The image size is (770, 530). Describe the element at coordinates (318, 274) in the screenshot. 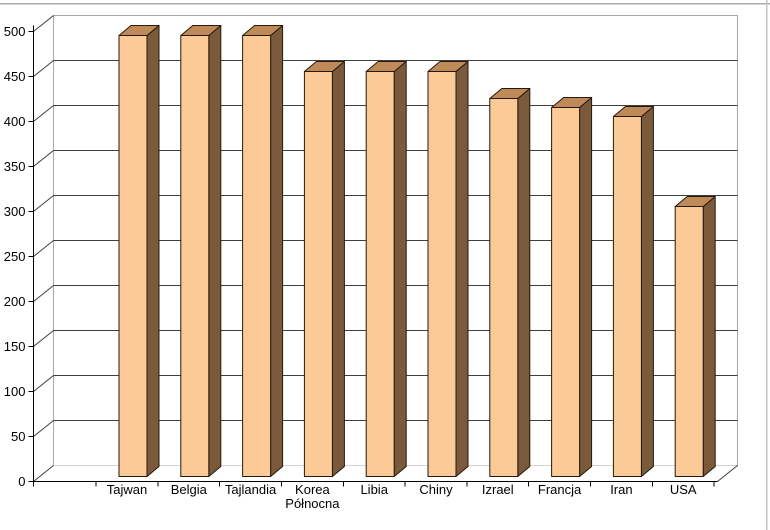

I see `bar-korea-polnocna-front-face` at that location.